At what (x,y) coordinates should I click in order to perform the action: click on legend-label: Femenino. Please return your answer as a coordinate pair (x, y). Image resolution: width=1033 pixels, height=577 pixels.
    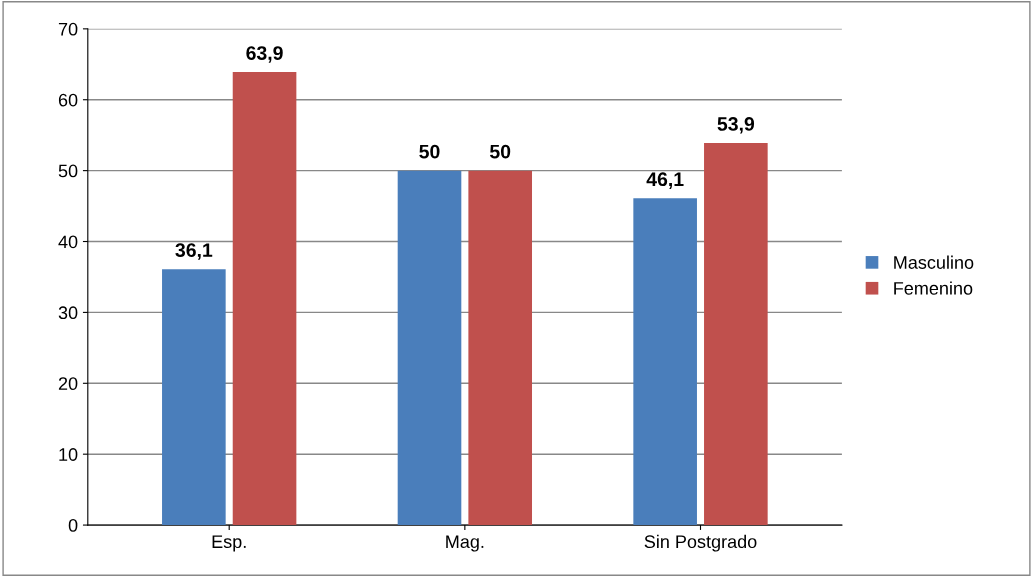
    Looking at the image, I should click on (933, 288).